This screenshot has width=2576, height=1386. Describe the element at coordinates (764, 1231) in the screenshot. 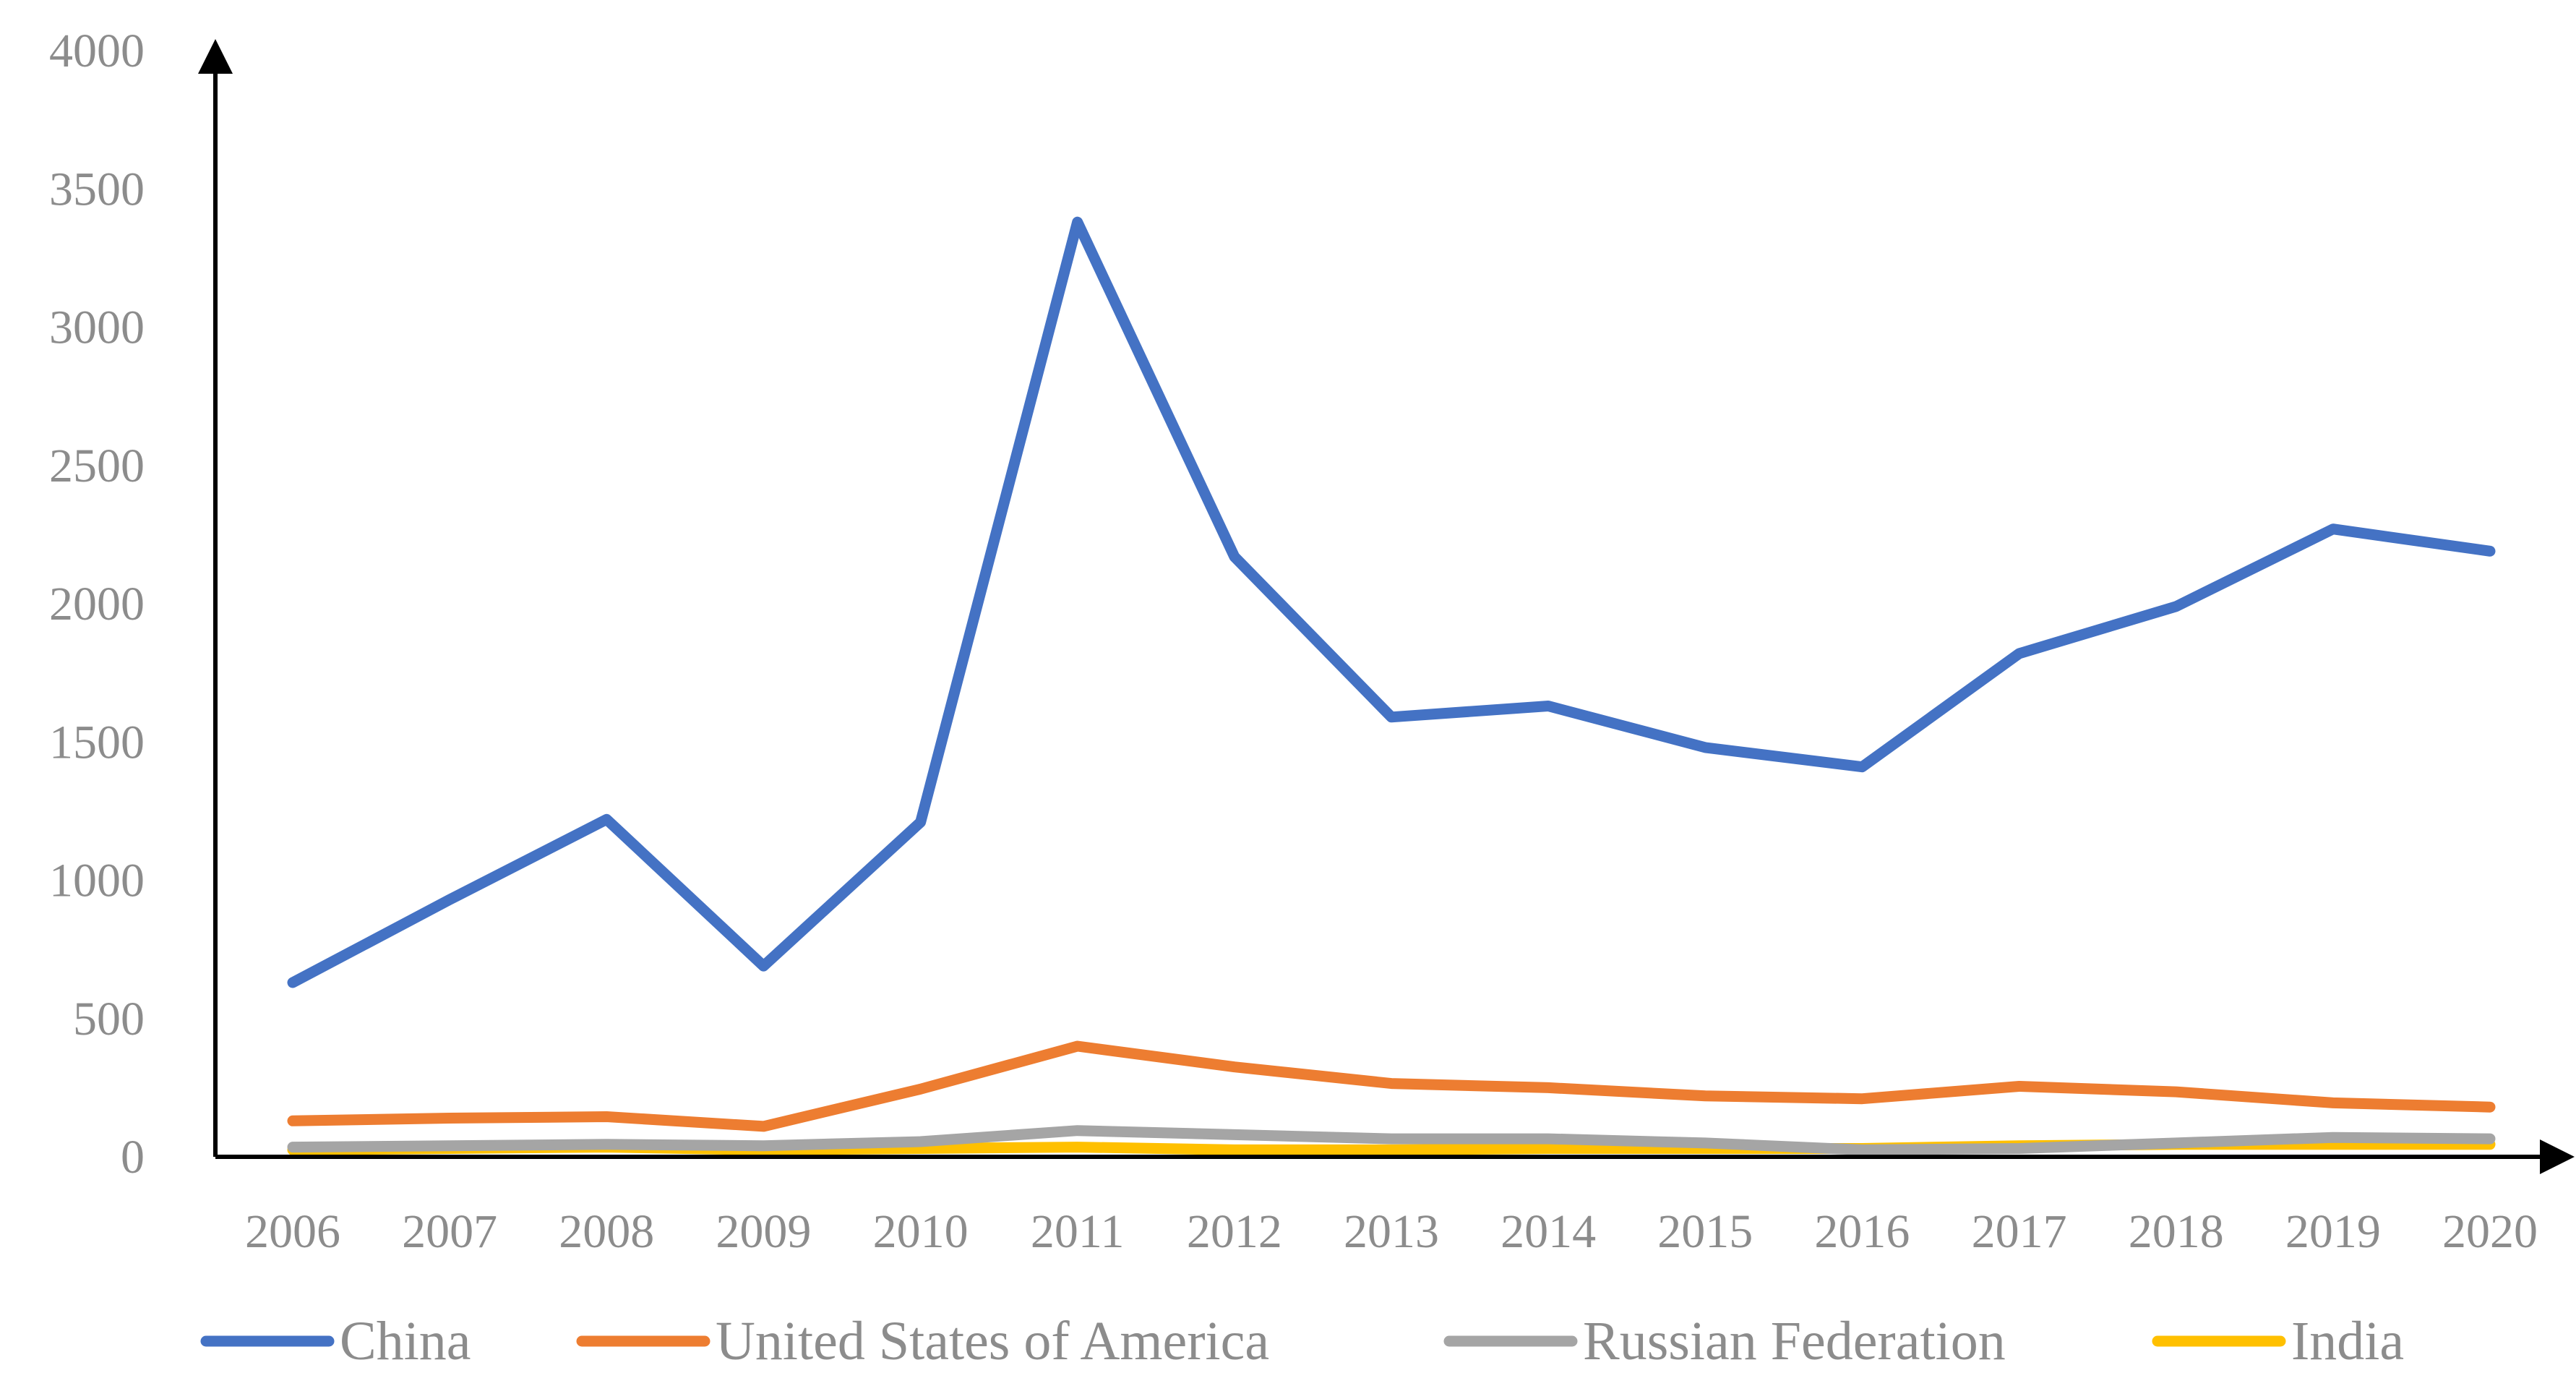

I see `x-tick-label: 2009` at that location.